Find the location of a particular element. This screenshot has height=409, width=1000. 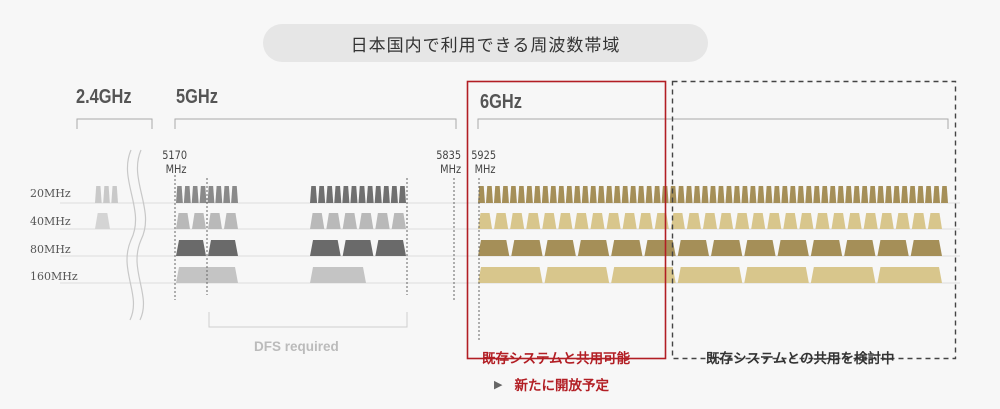

axis-break-line is located at coordinates (141, 235).